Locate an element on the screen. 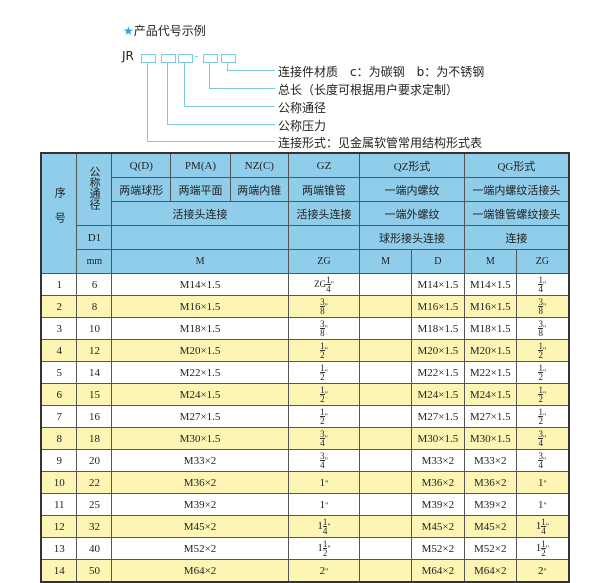  m-cell: M45×2 is located at coordinates (200, 526).